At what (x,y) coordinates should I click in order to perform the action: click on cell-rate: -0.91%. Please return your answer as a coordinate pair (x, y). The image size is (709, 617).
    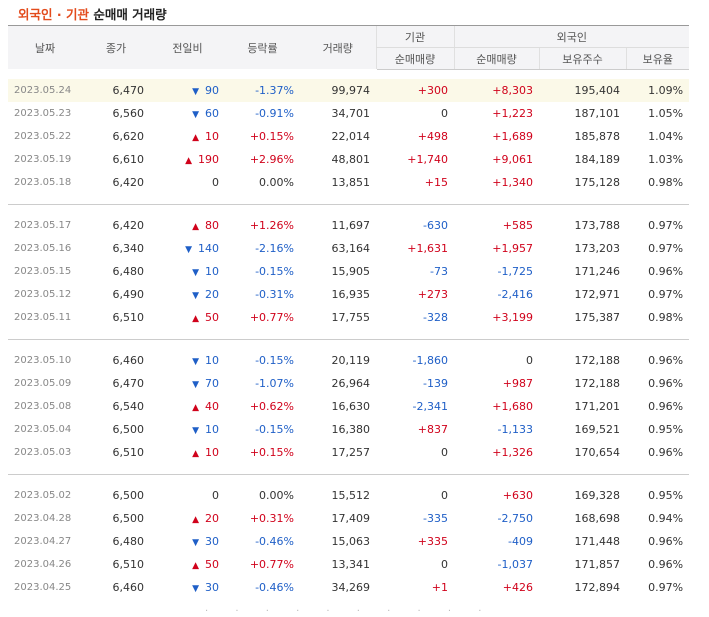
    Looking at the image, I should click on (274, 113).